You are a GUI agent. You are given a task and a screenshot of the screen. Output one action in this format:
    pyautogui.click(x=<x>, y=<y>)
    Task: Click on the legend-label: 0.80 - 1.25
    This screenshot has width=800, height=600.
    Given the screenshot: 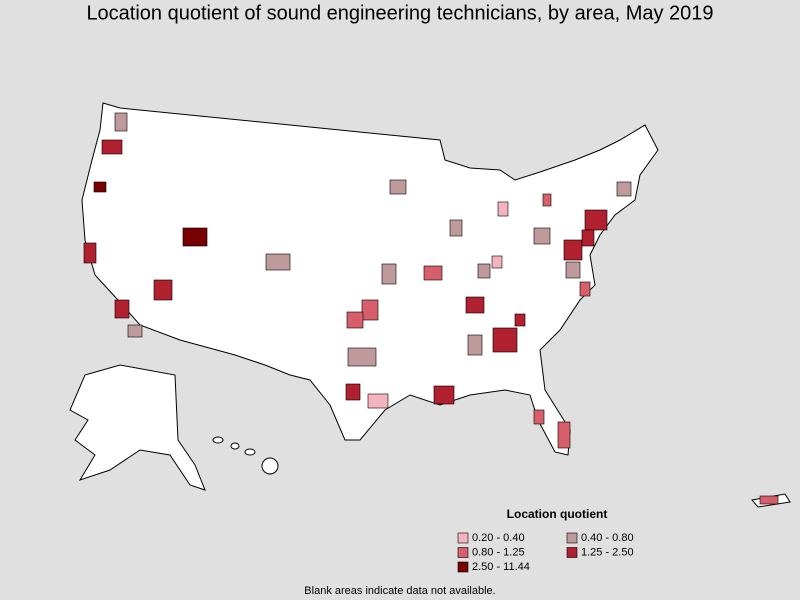 What is the action you would take?
    pyautogui.click(x=498, y=552)
    